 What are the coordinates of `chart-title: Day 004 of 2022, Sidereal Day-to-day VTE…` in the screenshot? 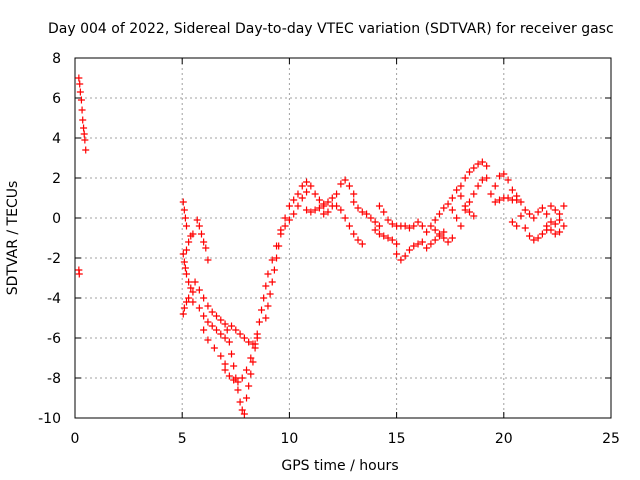 It's located at (331, 29).